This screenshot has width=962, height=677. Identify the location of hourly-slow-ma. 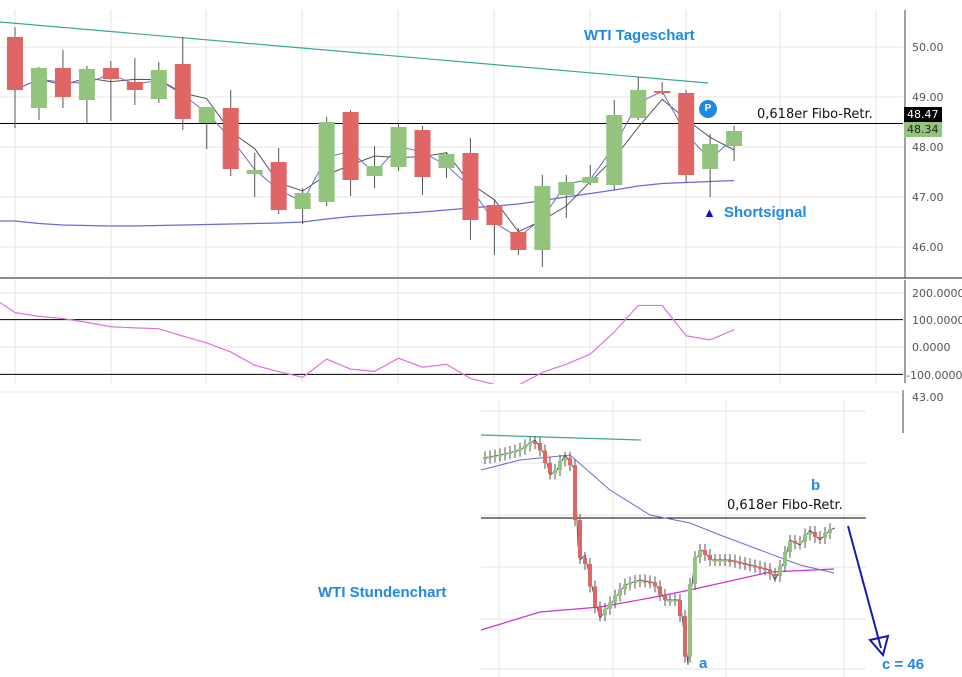
(657, 514).